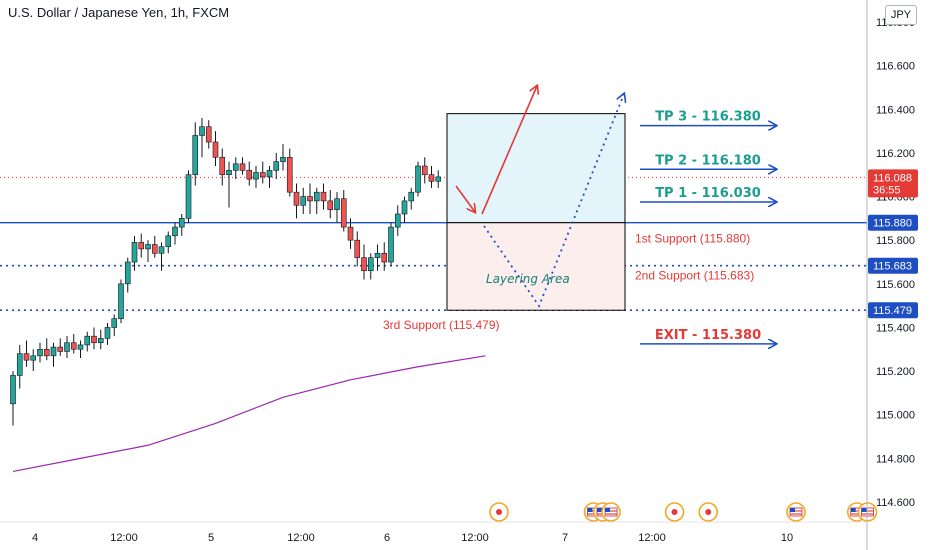 This screenshot has height=550, width=932. Describe the element at coordinates (211, 538) in the screenshot. I see `x-tick-label: 5` at that location.